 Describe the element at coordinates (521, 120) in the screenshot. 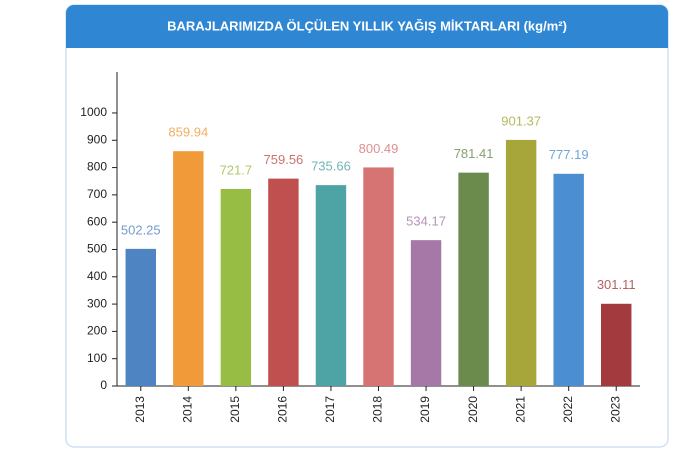

I see `value-label: 901.37` at that location.